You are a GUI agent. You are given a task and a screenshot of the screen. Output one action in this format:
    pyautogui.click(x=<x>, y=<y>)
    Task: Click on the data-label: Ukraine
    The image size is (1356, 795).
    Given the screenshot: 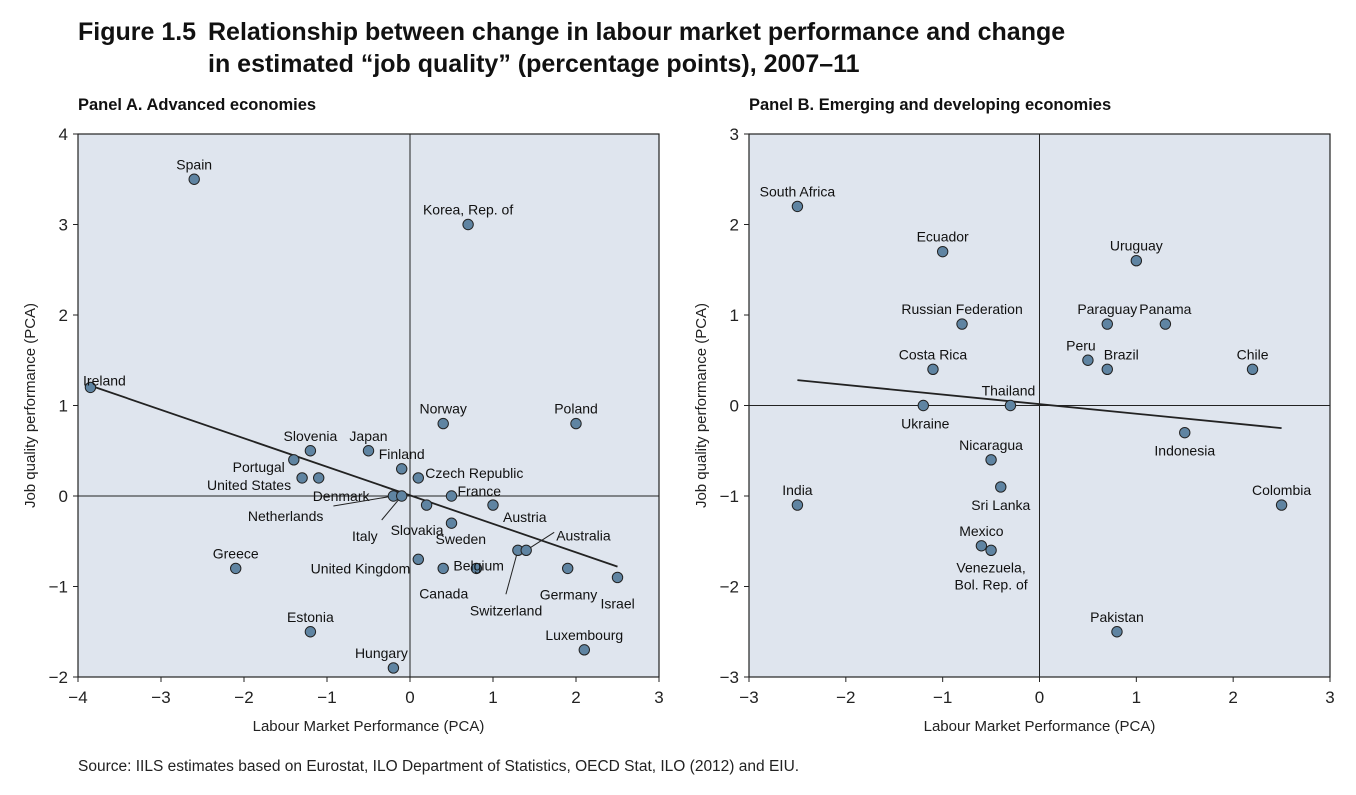 What is the action you would take?
    pyautogui.click(x=925, y=424)
    